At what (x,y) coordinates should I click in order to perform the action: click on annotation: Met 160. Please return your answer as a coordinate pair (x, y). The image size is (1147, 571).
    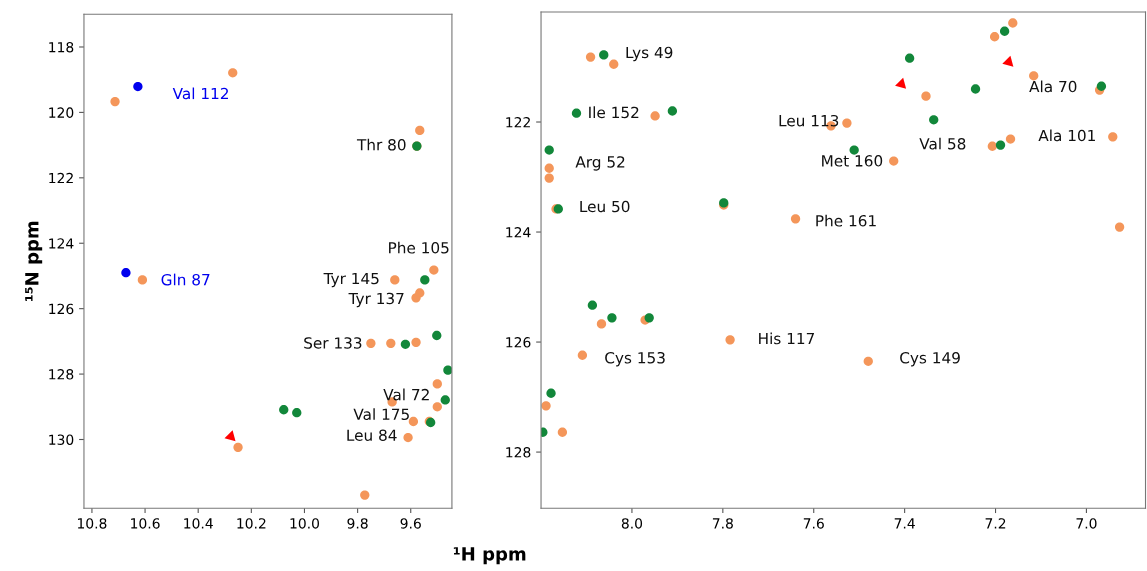
    Looking at the image, I should click on (852, 161).